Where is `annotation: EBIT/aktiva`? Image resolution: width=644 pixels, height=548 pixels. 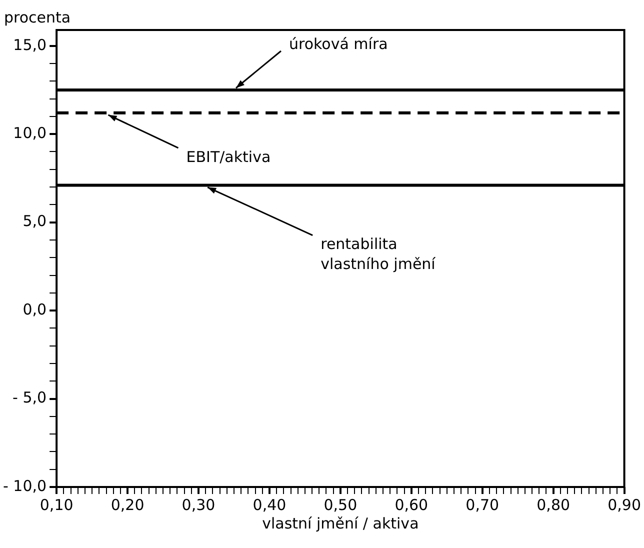 annotation: EBIT/aktiva is located at coordinates (228, 157).